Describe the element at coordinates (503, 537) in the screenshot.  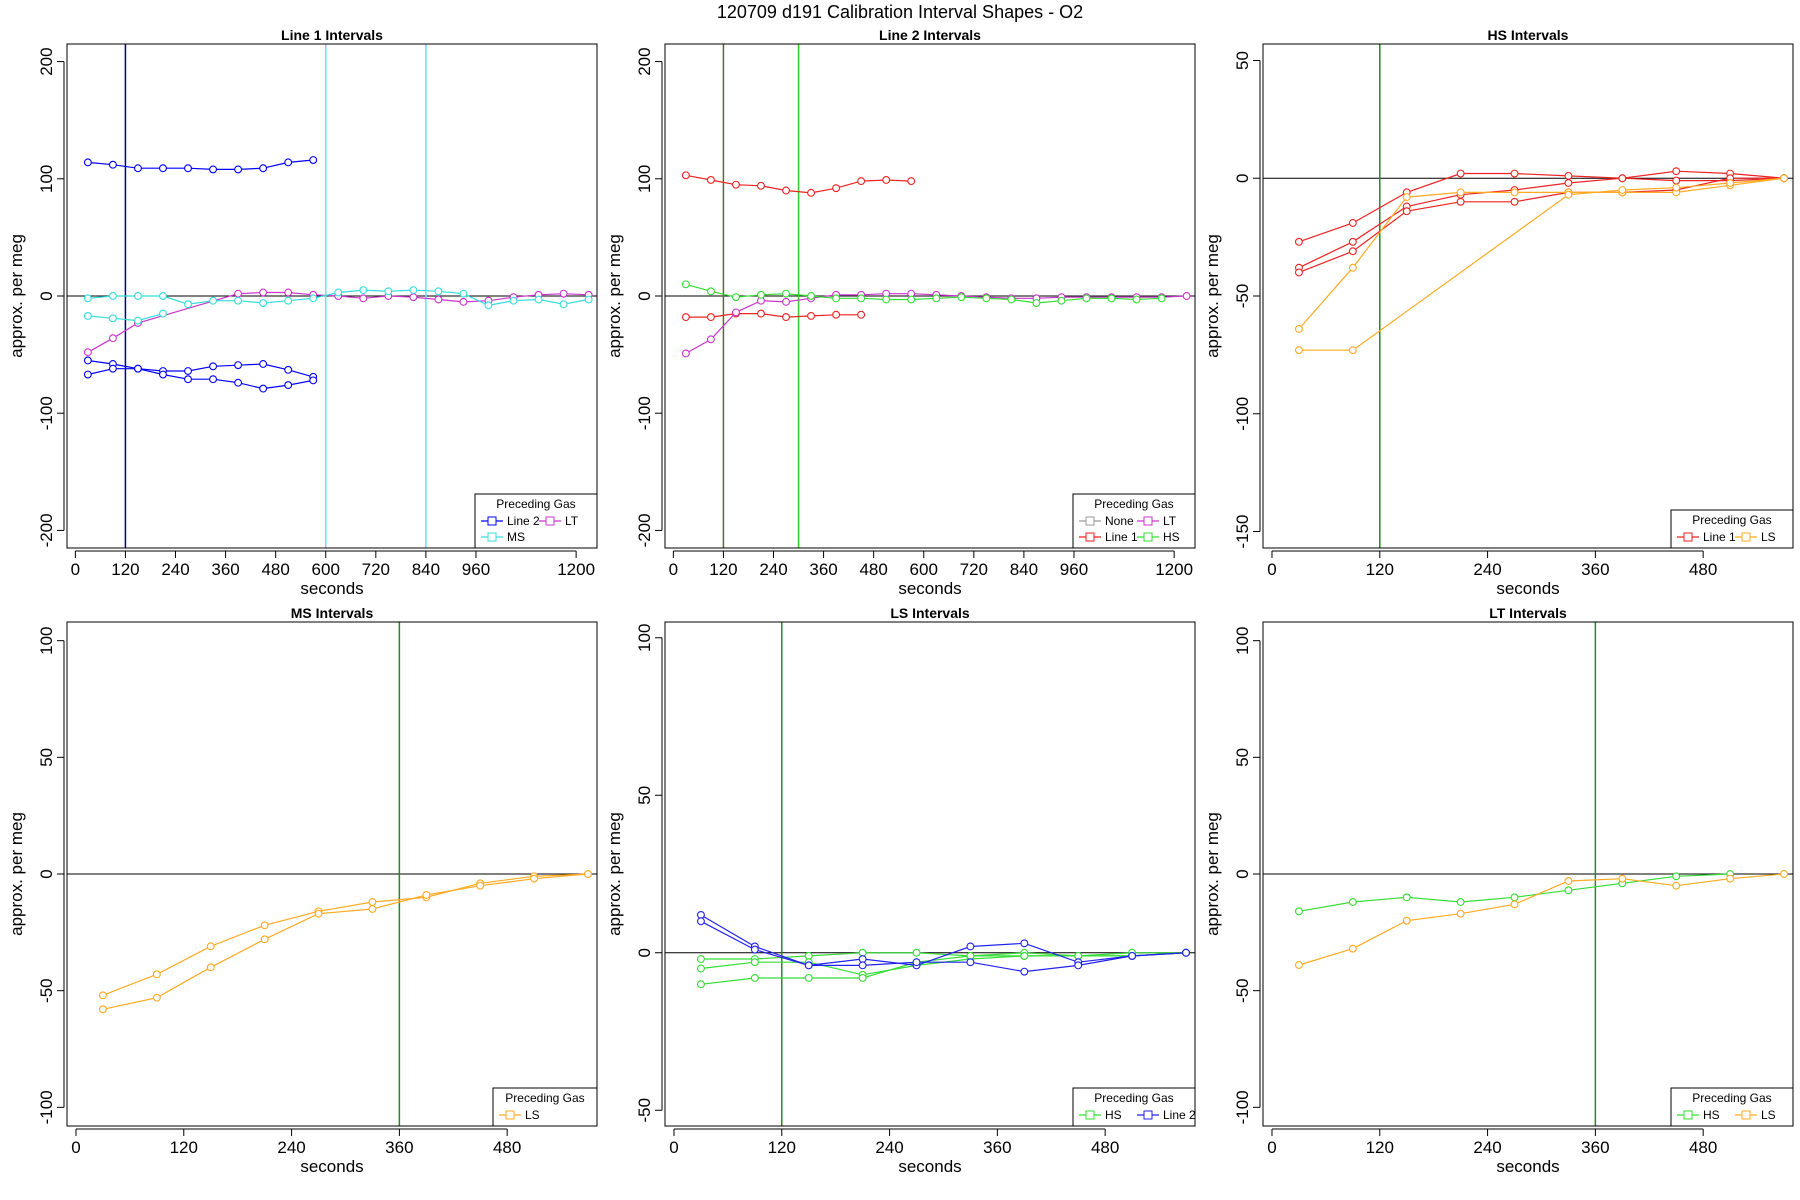
I see `legend-entry: MS` at that location.